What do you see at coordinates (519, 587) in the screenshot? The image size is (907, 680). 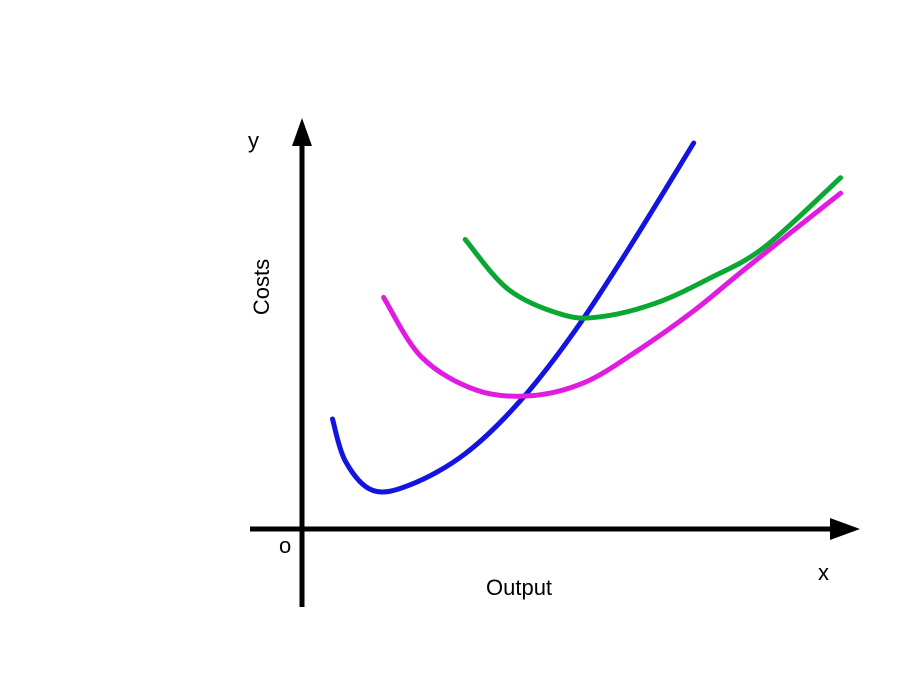 I see `x-axis-label: Output` at bounding box center [519, 587].